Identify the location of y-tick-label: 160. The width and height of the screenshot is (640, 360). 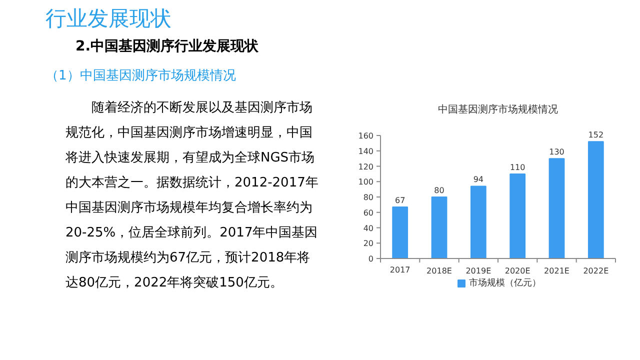
(366, 136).